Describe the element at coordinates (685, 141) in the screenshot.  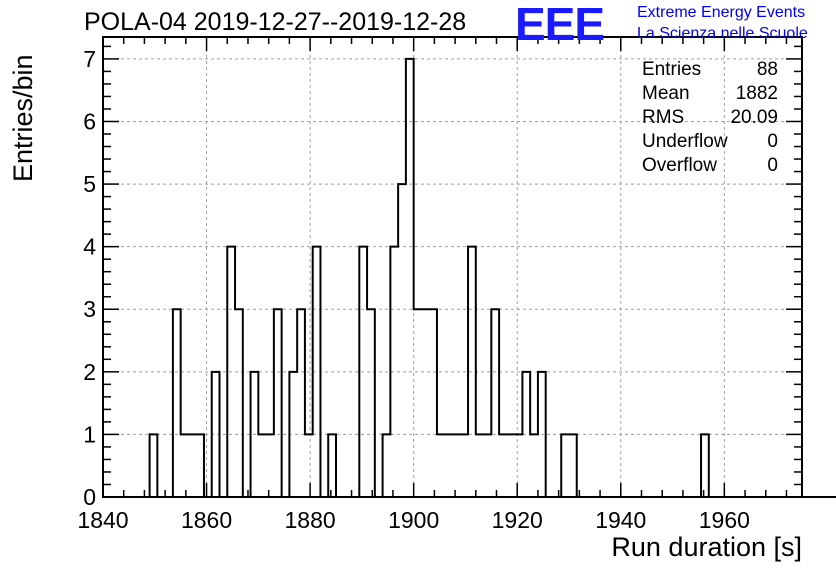
I see `stat-label: Underflow` at that location.